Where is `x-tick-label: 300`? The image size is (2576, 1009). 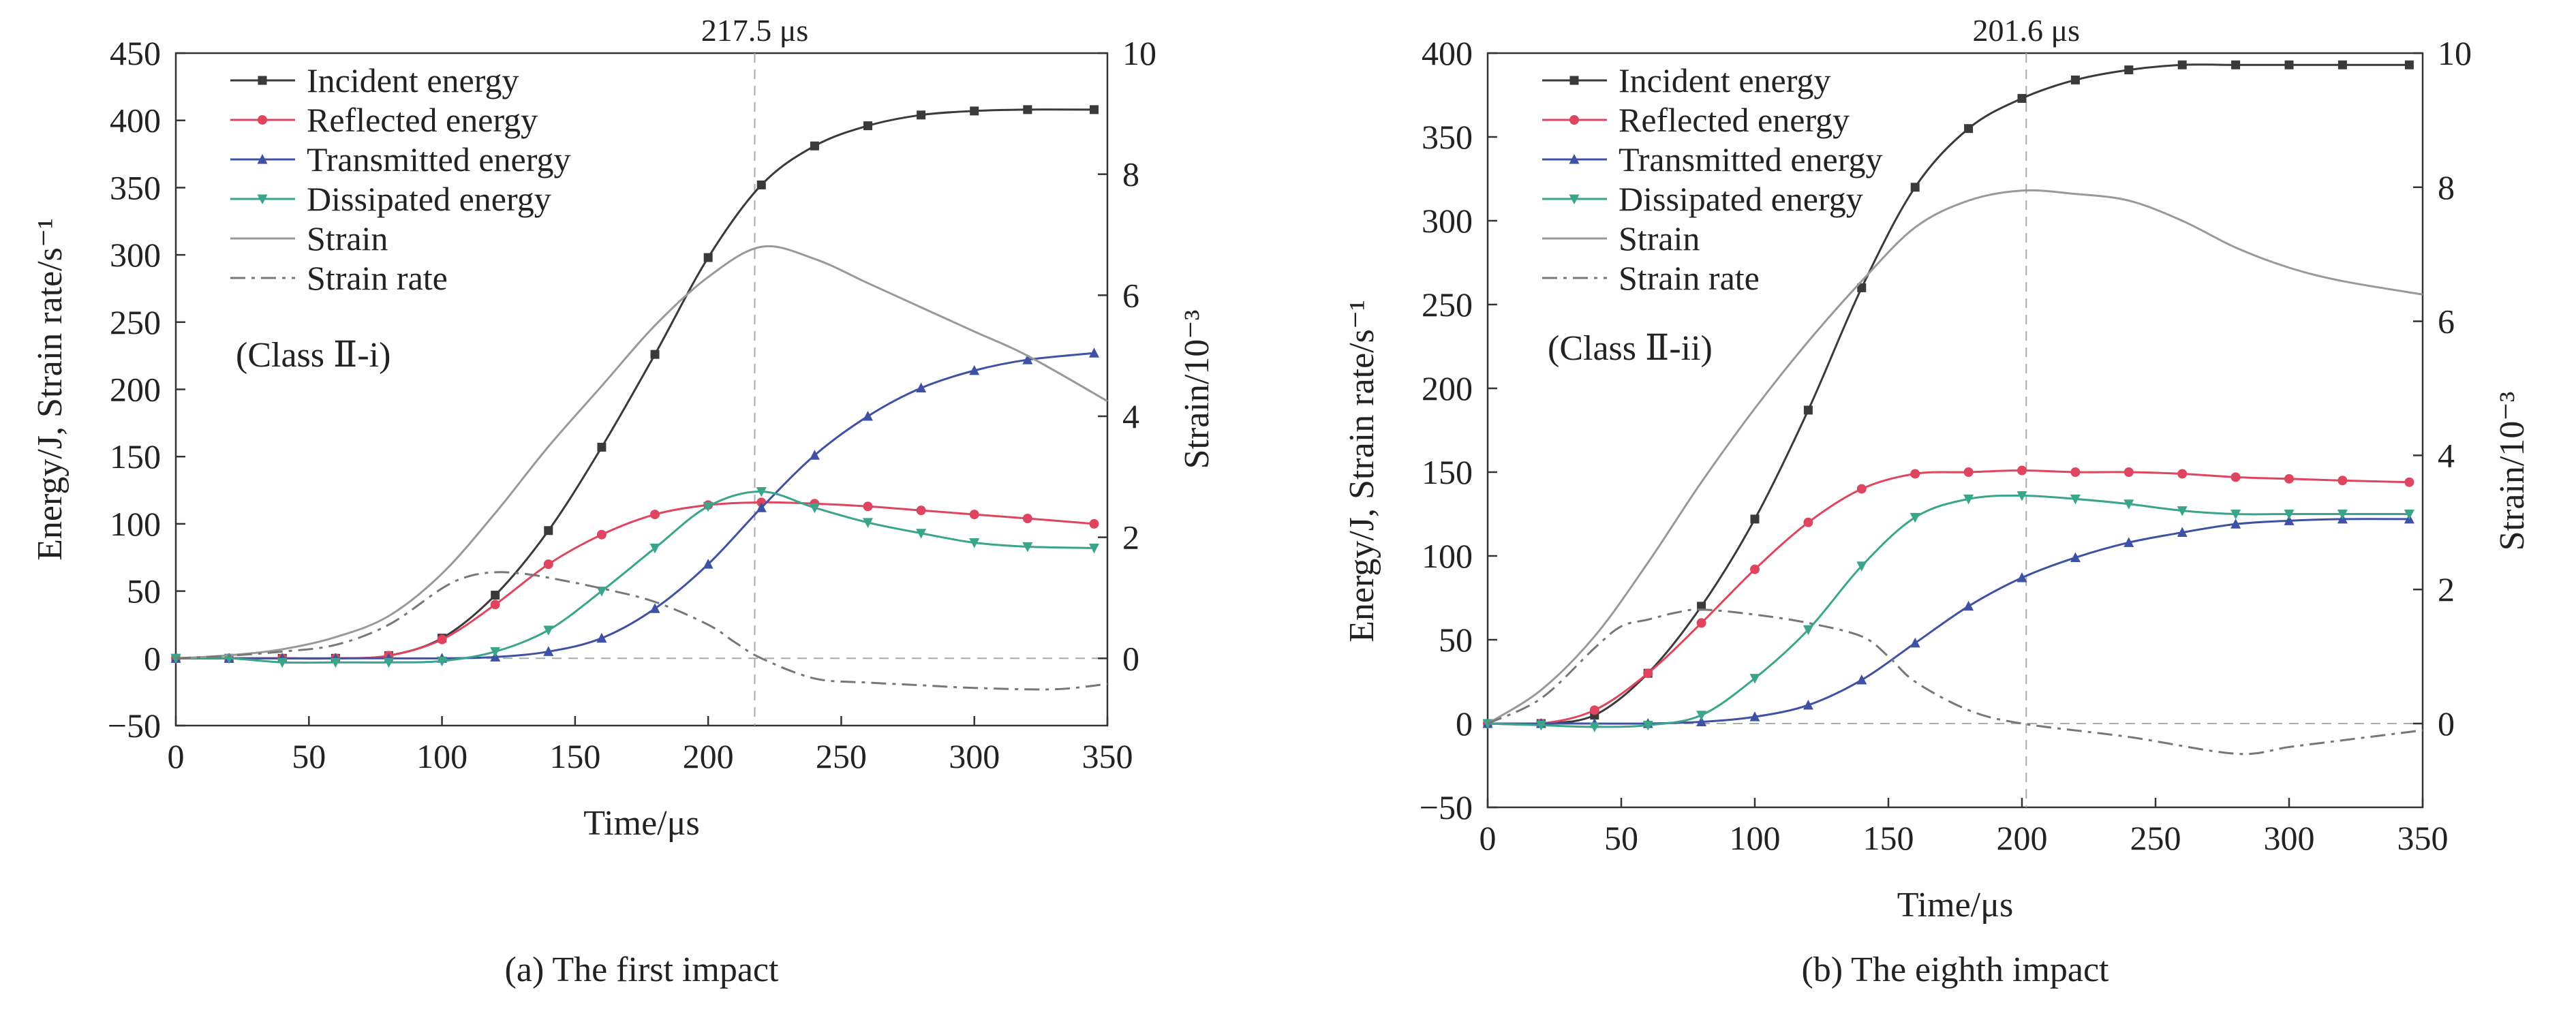
x-tick-label: 300 is located at coordinates (2289, 838).